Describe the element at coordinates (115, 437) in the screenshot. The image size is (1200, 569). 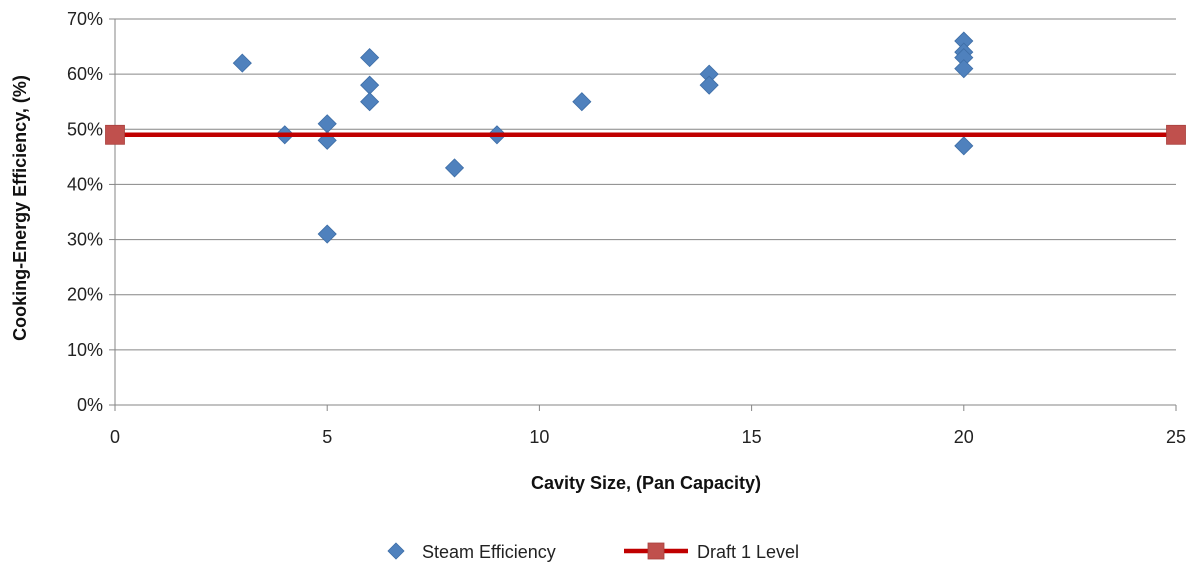
I see `x-tick-label: 0` at that location.